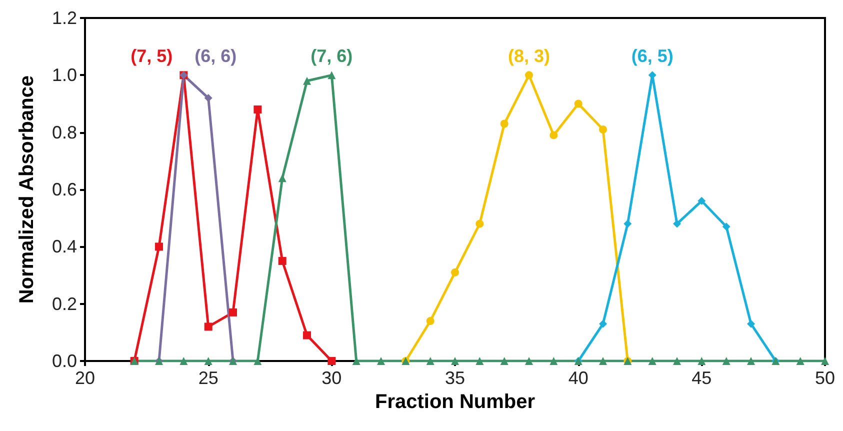  Describe the element at coordinates (702, 378) in the screenshot. I see `x-tick-label: 45` at that location.